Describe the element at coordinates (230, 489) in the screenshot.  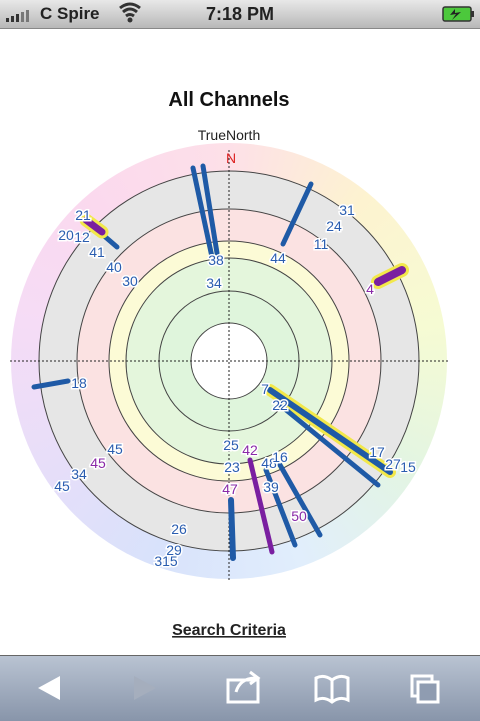
I see `satellite-label: 47` at that location.